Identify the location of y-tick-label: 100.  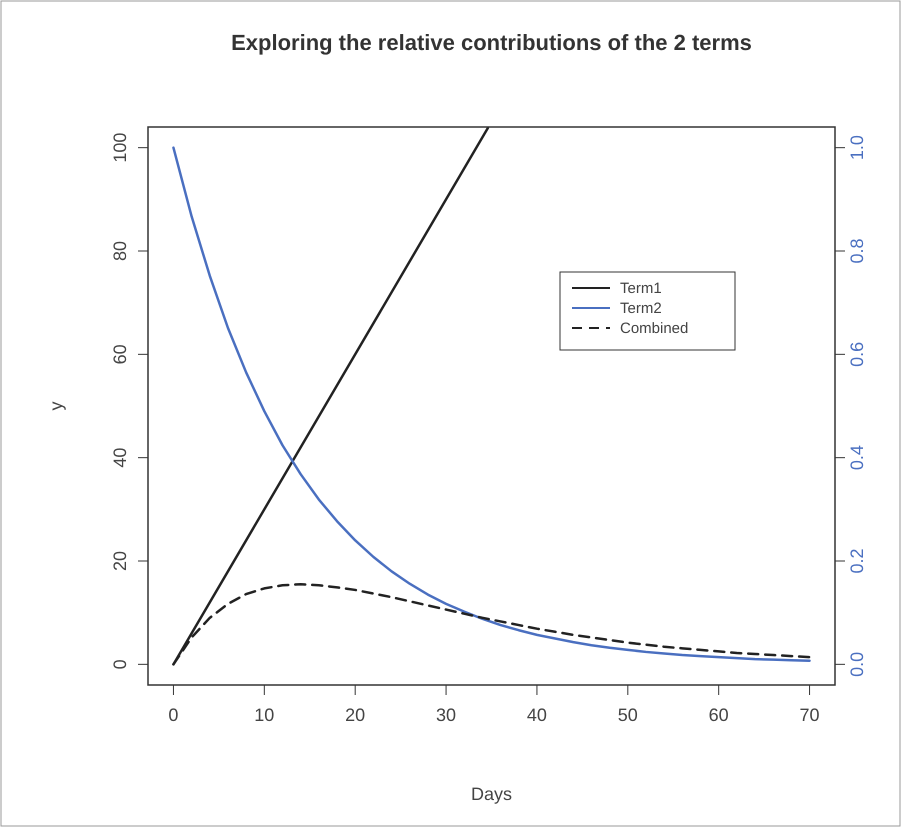
(120, 147).